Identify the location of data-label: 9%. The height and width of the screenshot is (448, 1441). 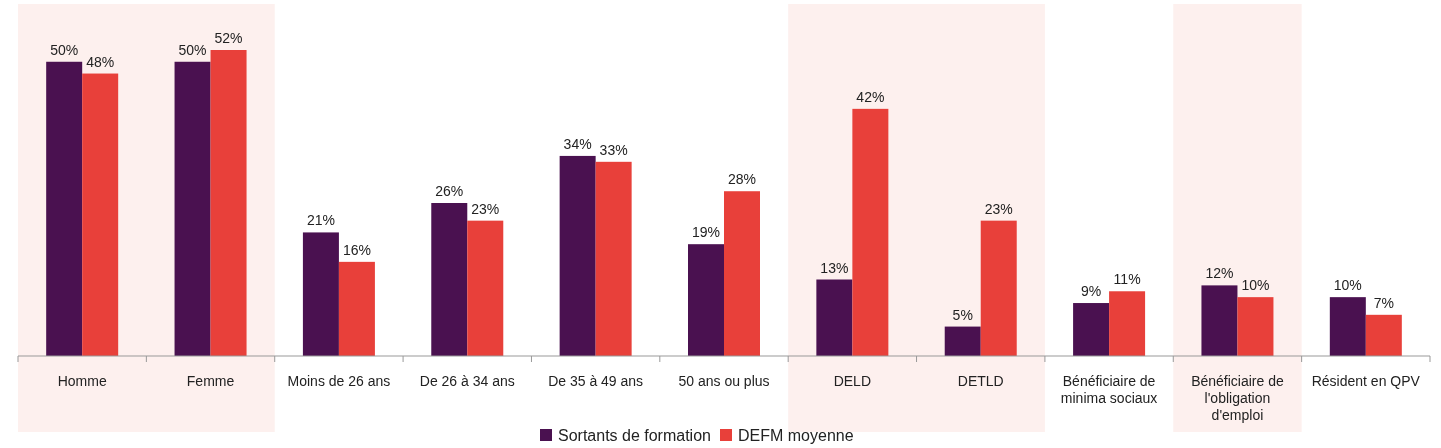
(1091, 291).